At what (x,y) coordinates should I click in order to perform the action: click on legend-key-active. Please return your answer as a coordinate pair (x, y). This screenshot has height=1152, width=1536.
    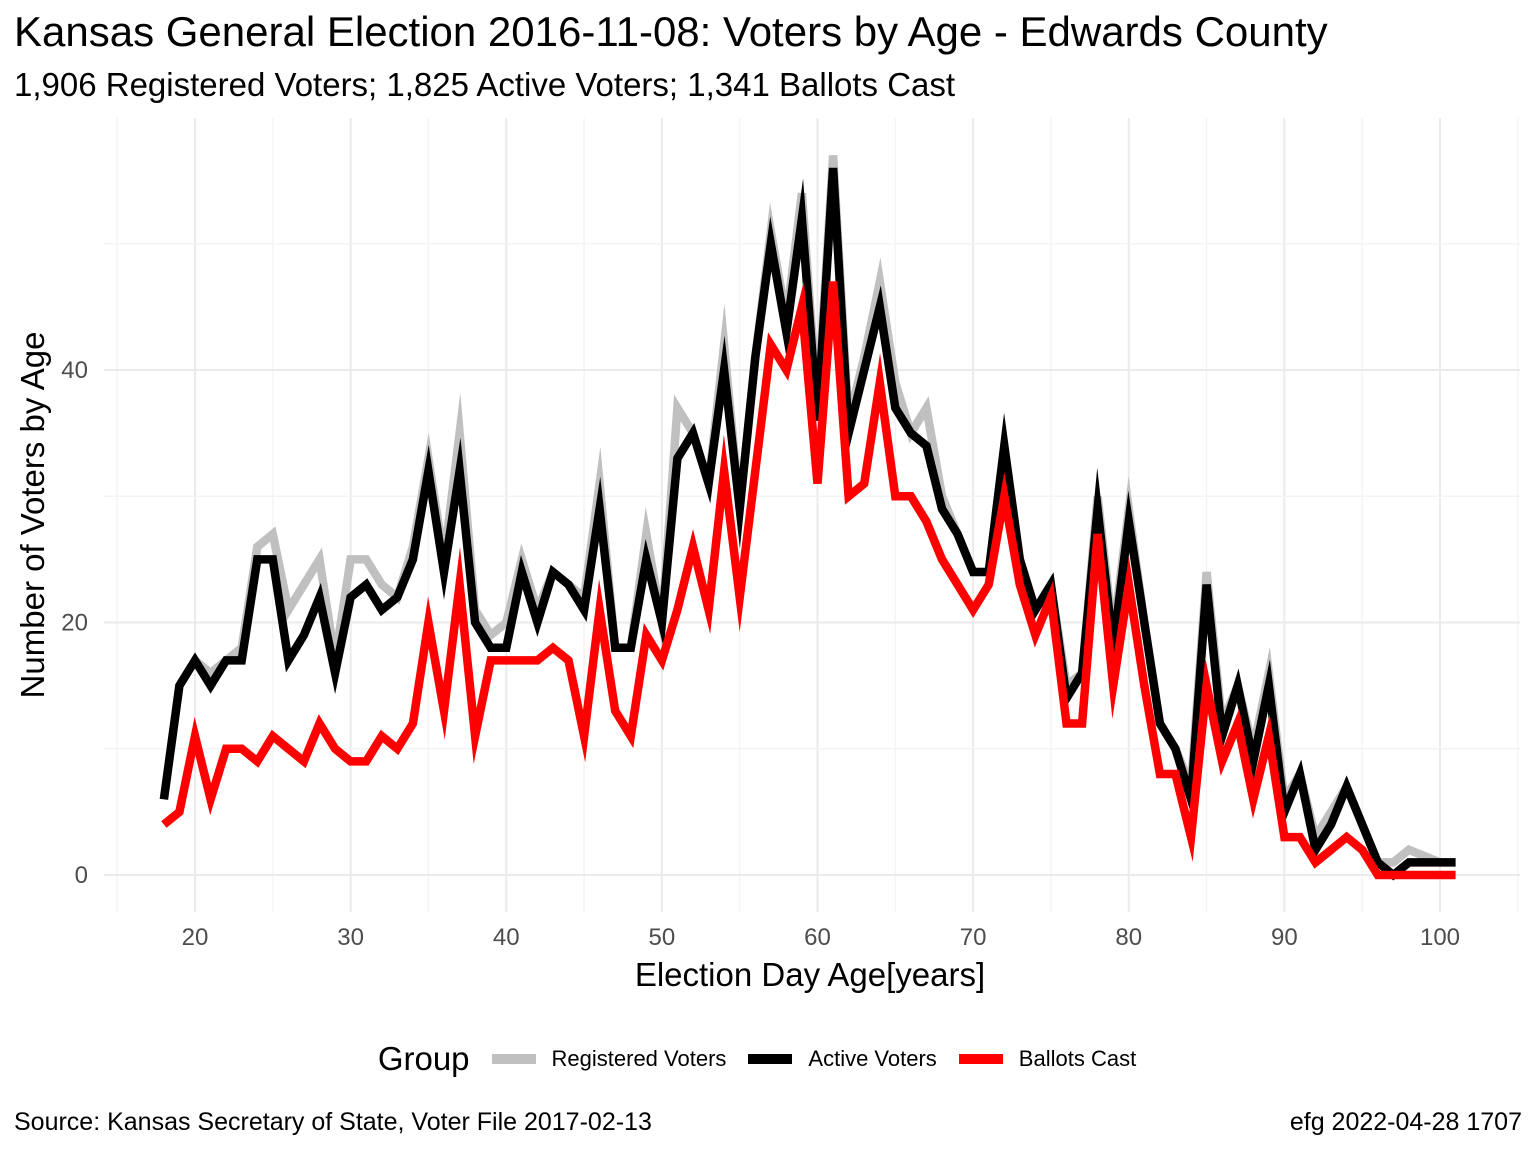
    Looking at the image, I should click on (770, 1059).